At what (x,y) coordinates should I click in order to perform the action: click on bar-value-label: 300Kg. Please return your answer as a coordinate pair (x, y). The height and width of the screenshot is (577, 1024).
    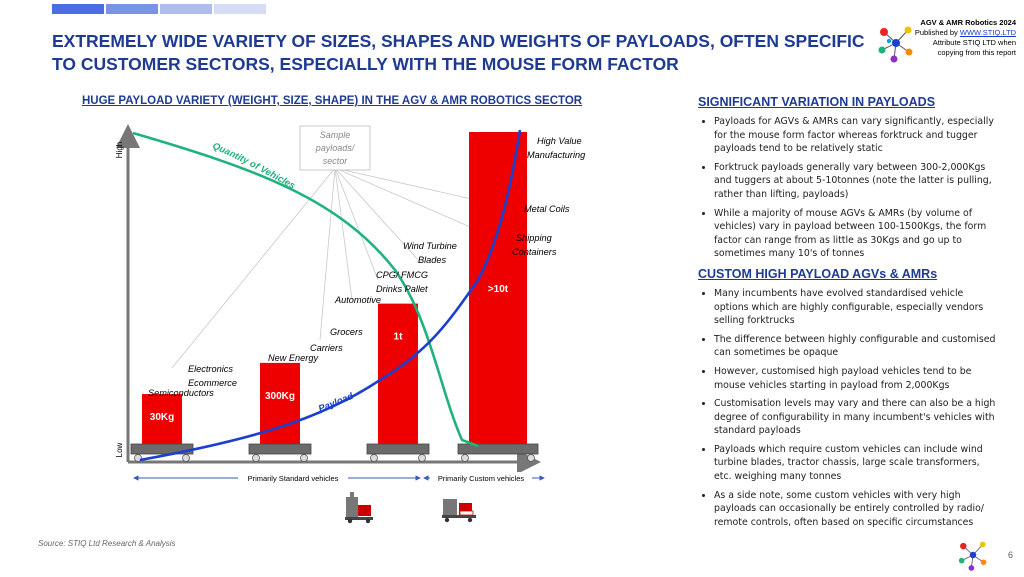
    Looking at the image, I should click on (280, 396).